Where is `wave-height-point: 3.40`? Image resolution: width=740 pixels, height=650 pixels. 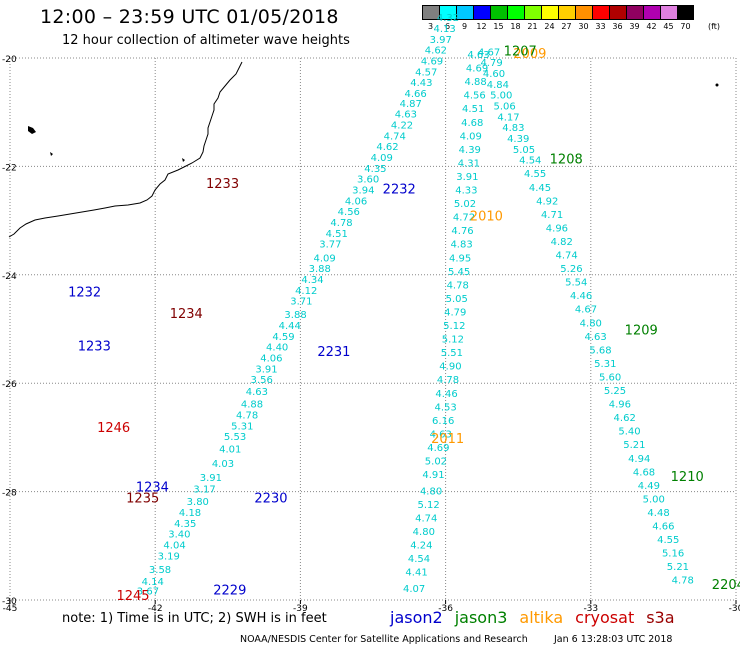 wave-height-point: 3.40 is located at coordinates (179, 535).